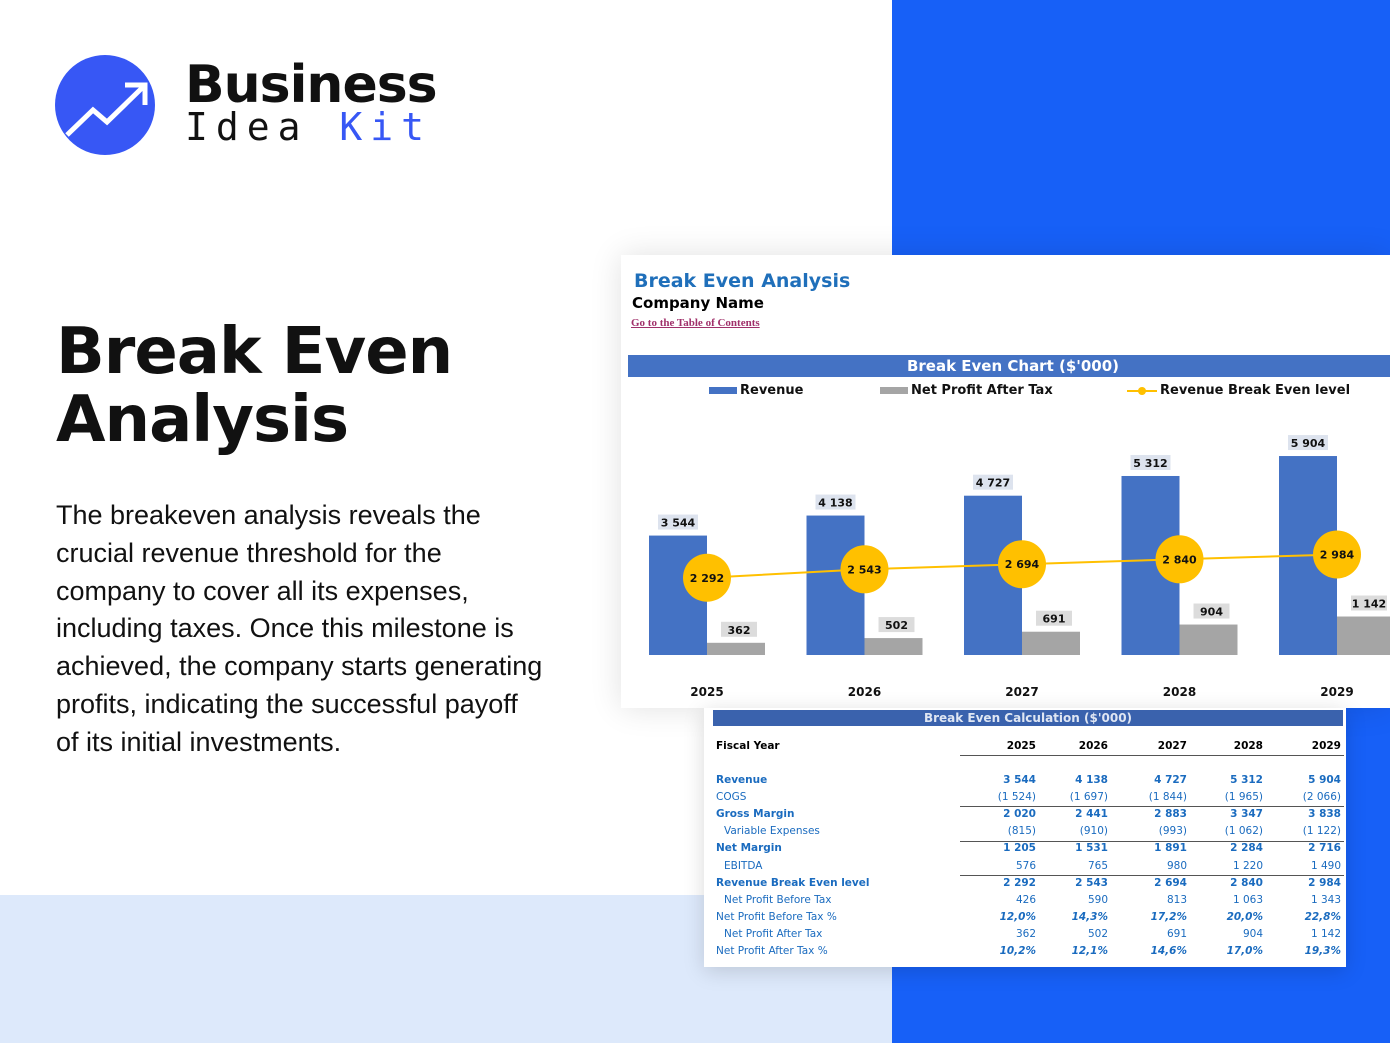 This screenshot has height=1043, width=1390. What do you see at coordinates (1325, 933) in the screenshot?
I see `cell-value: 1 142` at bounding box center [1325, 933].